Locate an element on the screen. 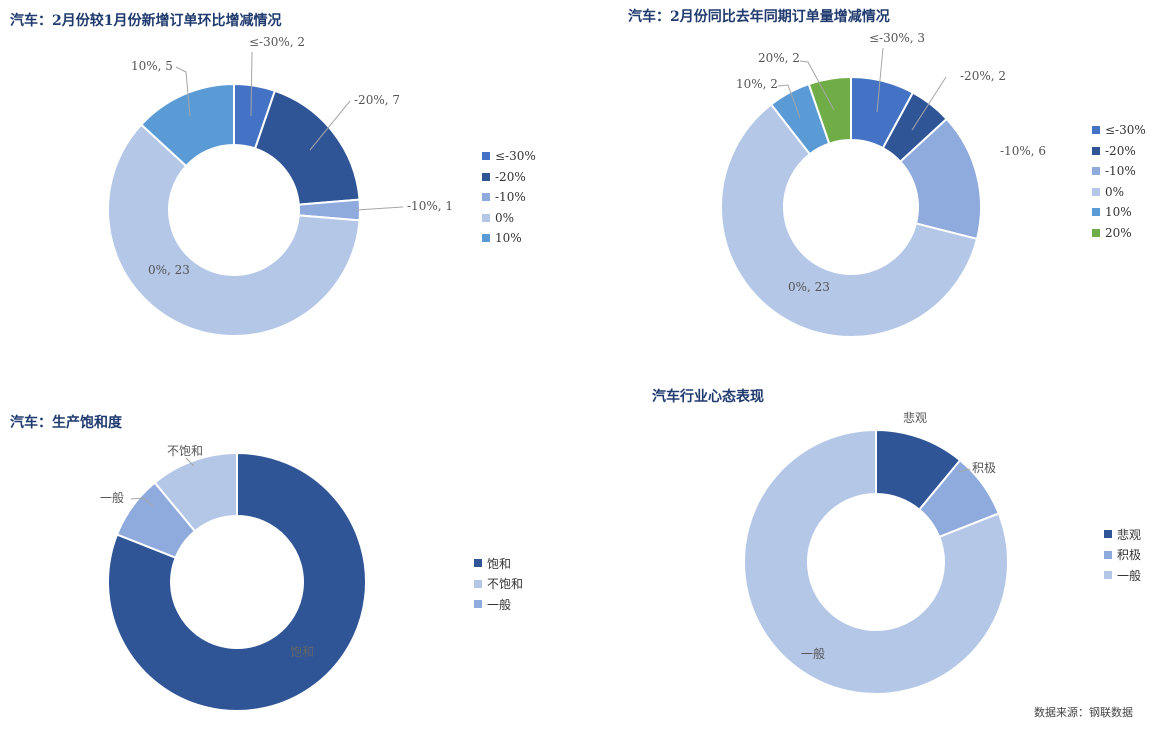 Image resolution: width=1159 pixels, height=731 pixels. chart4-data-label-0: 悲观 is located at coordinates (915, 417).